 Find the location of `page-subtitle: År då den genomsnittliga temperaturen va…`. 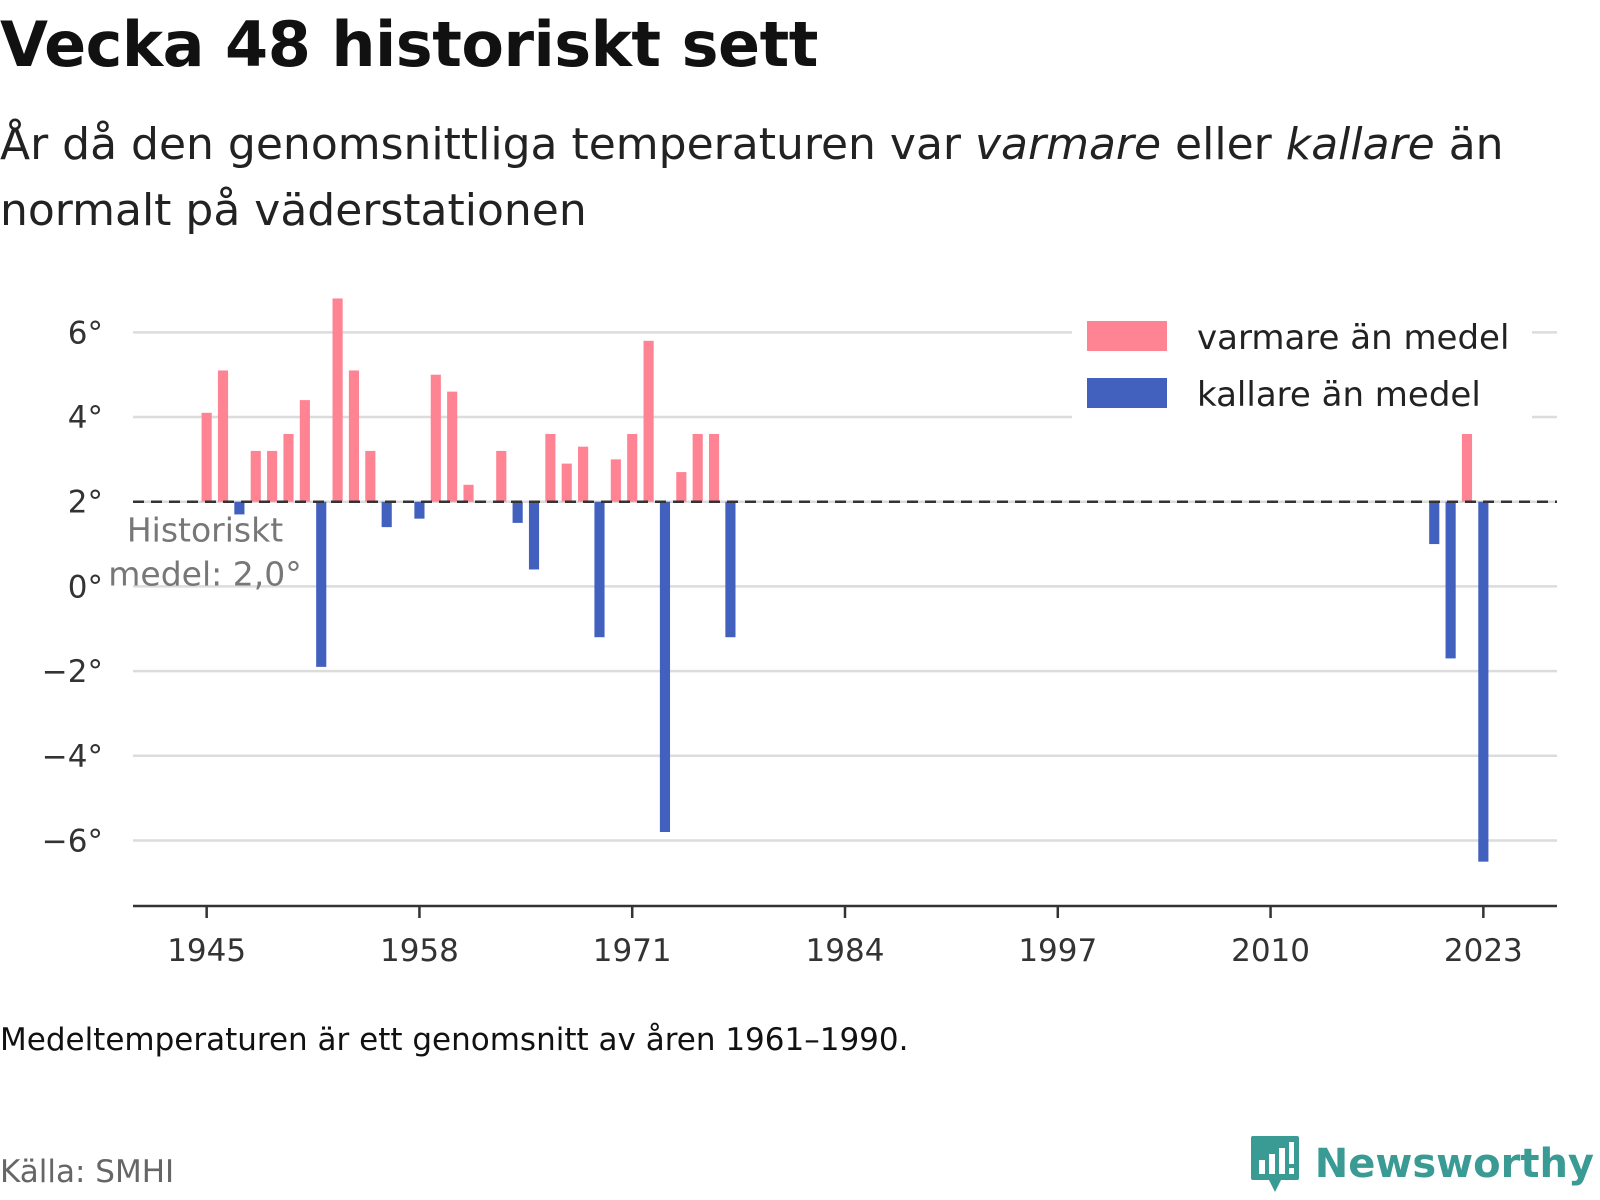

page-subtitle: År då den genomsnittliga temperaturen va… is located at coordinates (780, 178).